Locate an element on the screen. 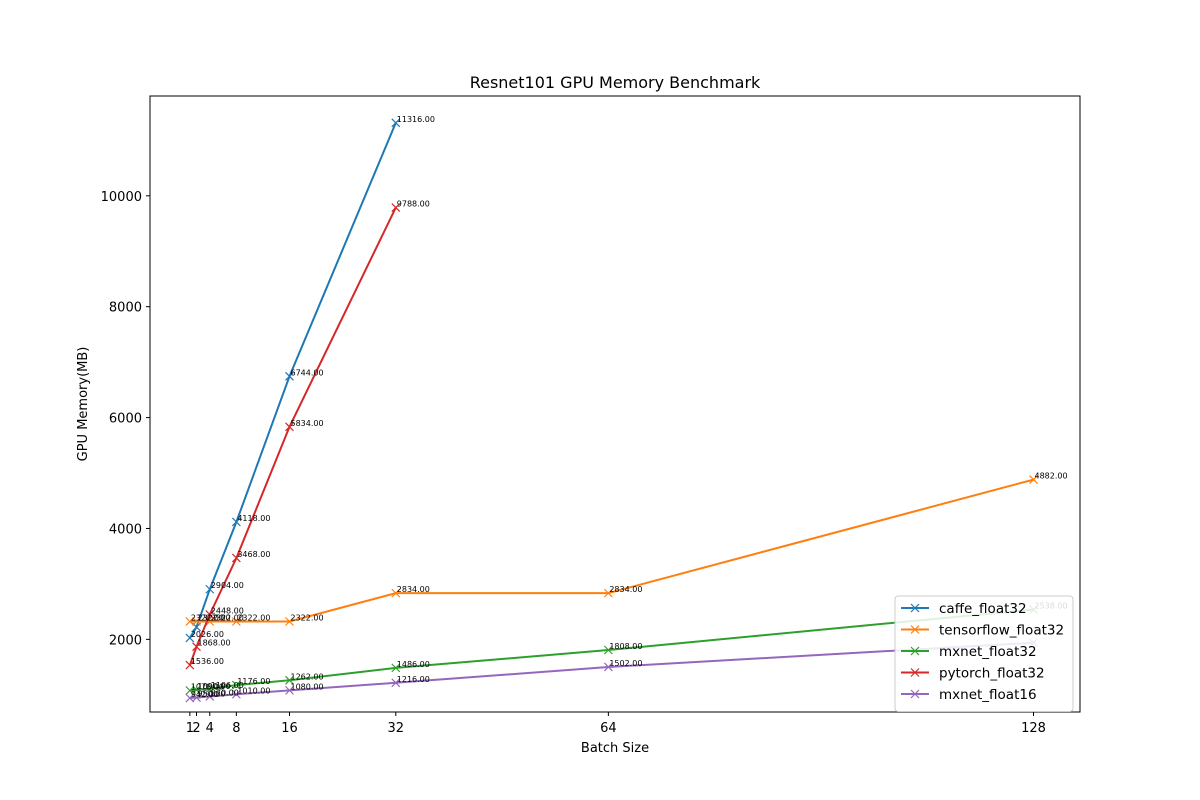 The image size is (1200, 800). data-label: 950.00 is located at coordinates (212, 694).